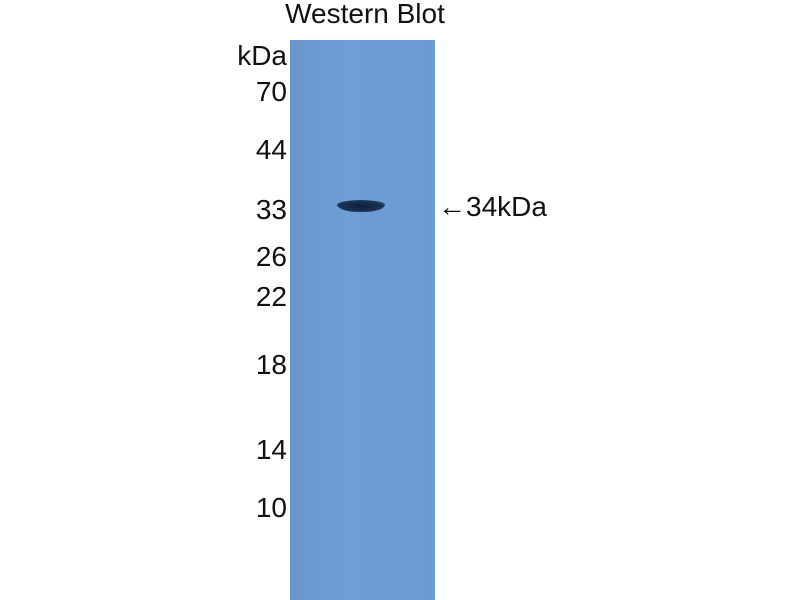  Describe the element at coordinates (271, 149) in the screenshot. I see `marker-44: 44` at that location.